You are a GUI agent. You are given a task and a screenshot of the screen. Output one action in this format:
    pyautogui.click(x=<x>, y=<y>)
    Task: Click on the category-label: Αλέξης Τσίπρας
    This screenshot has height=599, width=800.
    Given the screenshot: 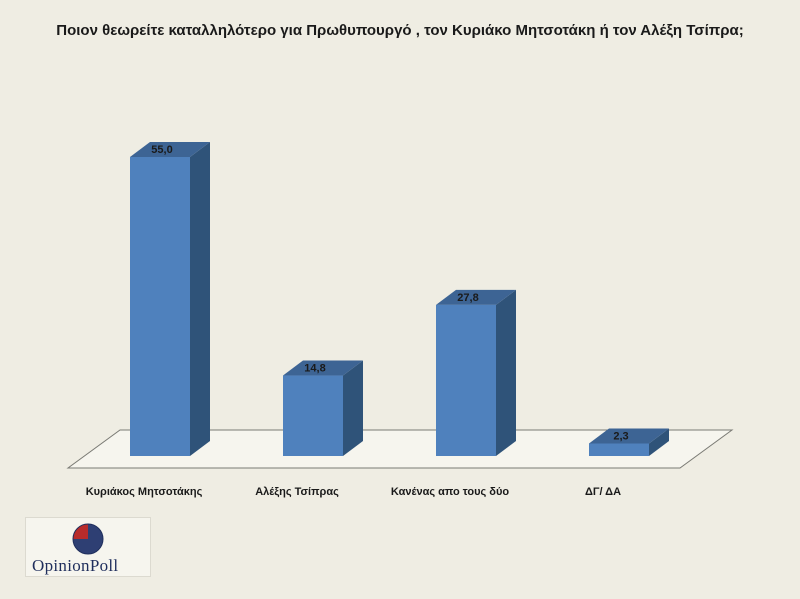 What is the action you would take?
    pyautogui.click(x=297, y=492)
    